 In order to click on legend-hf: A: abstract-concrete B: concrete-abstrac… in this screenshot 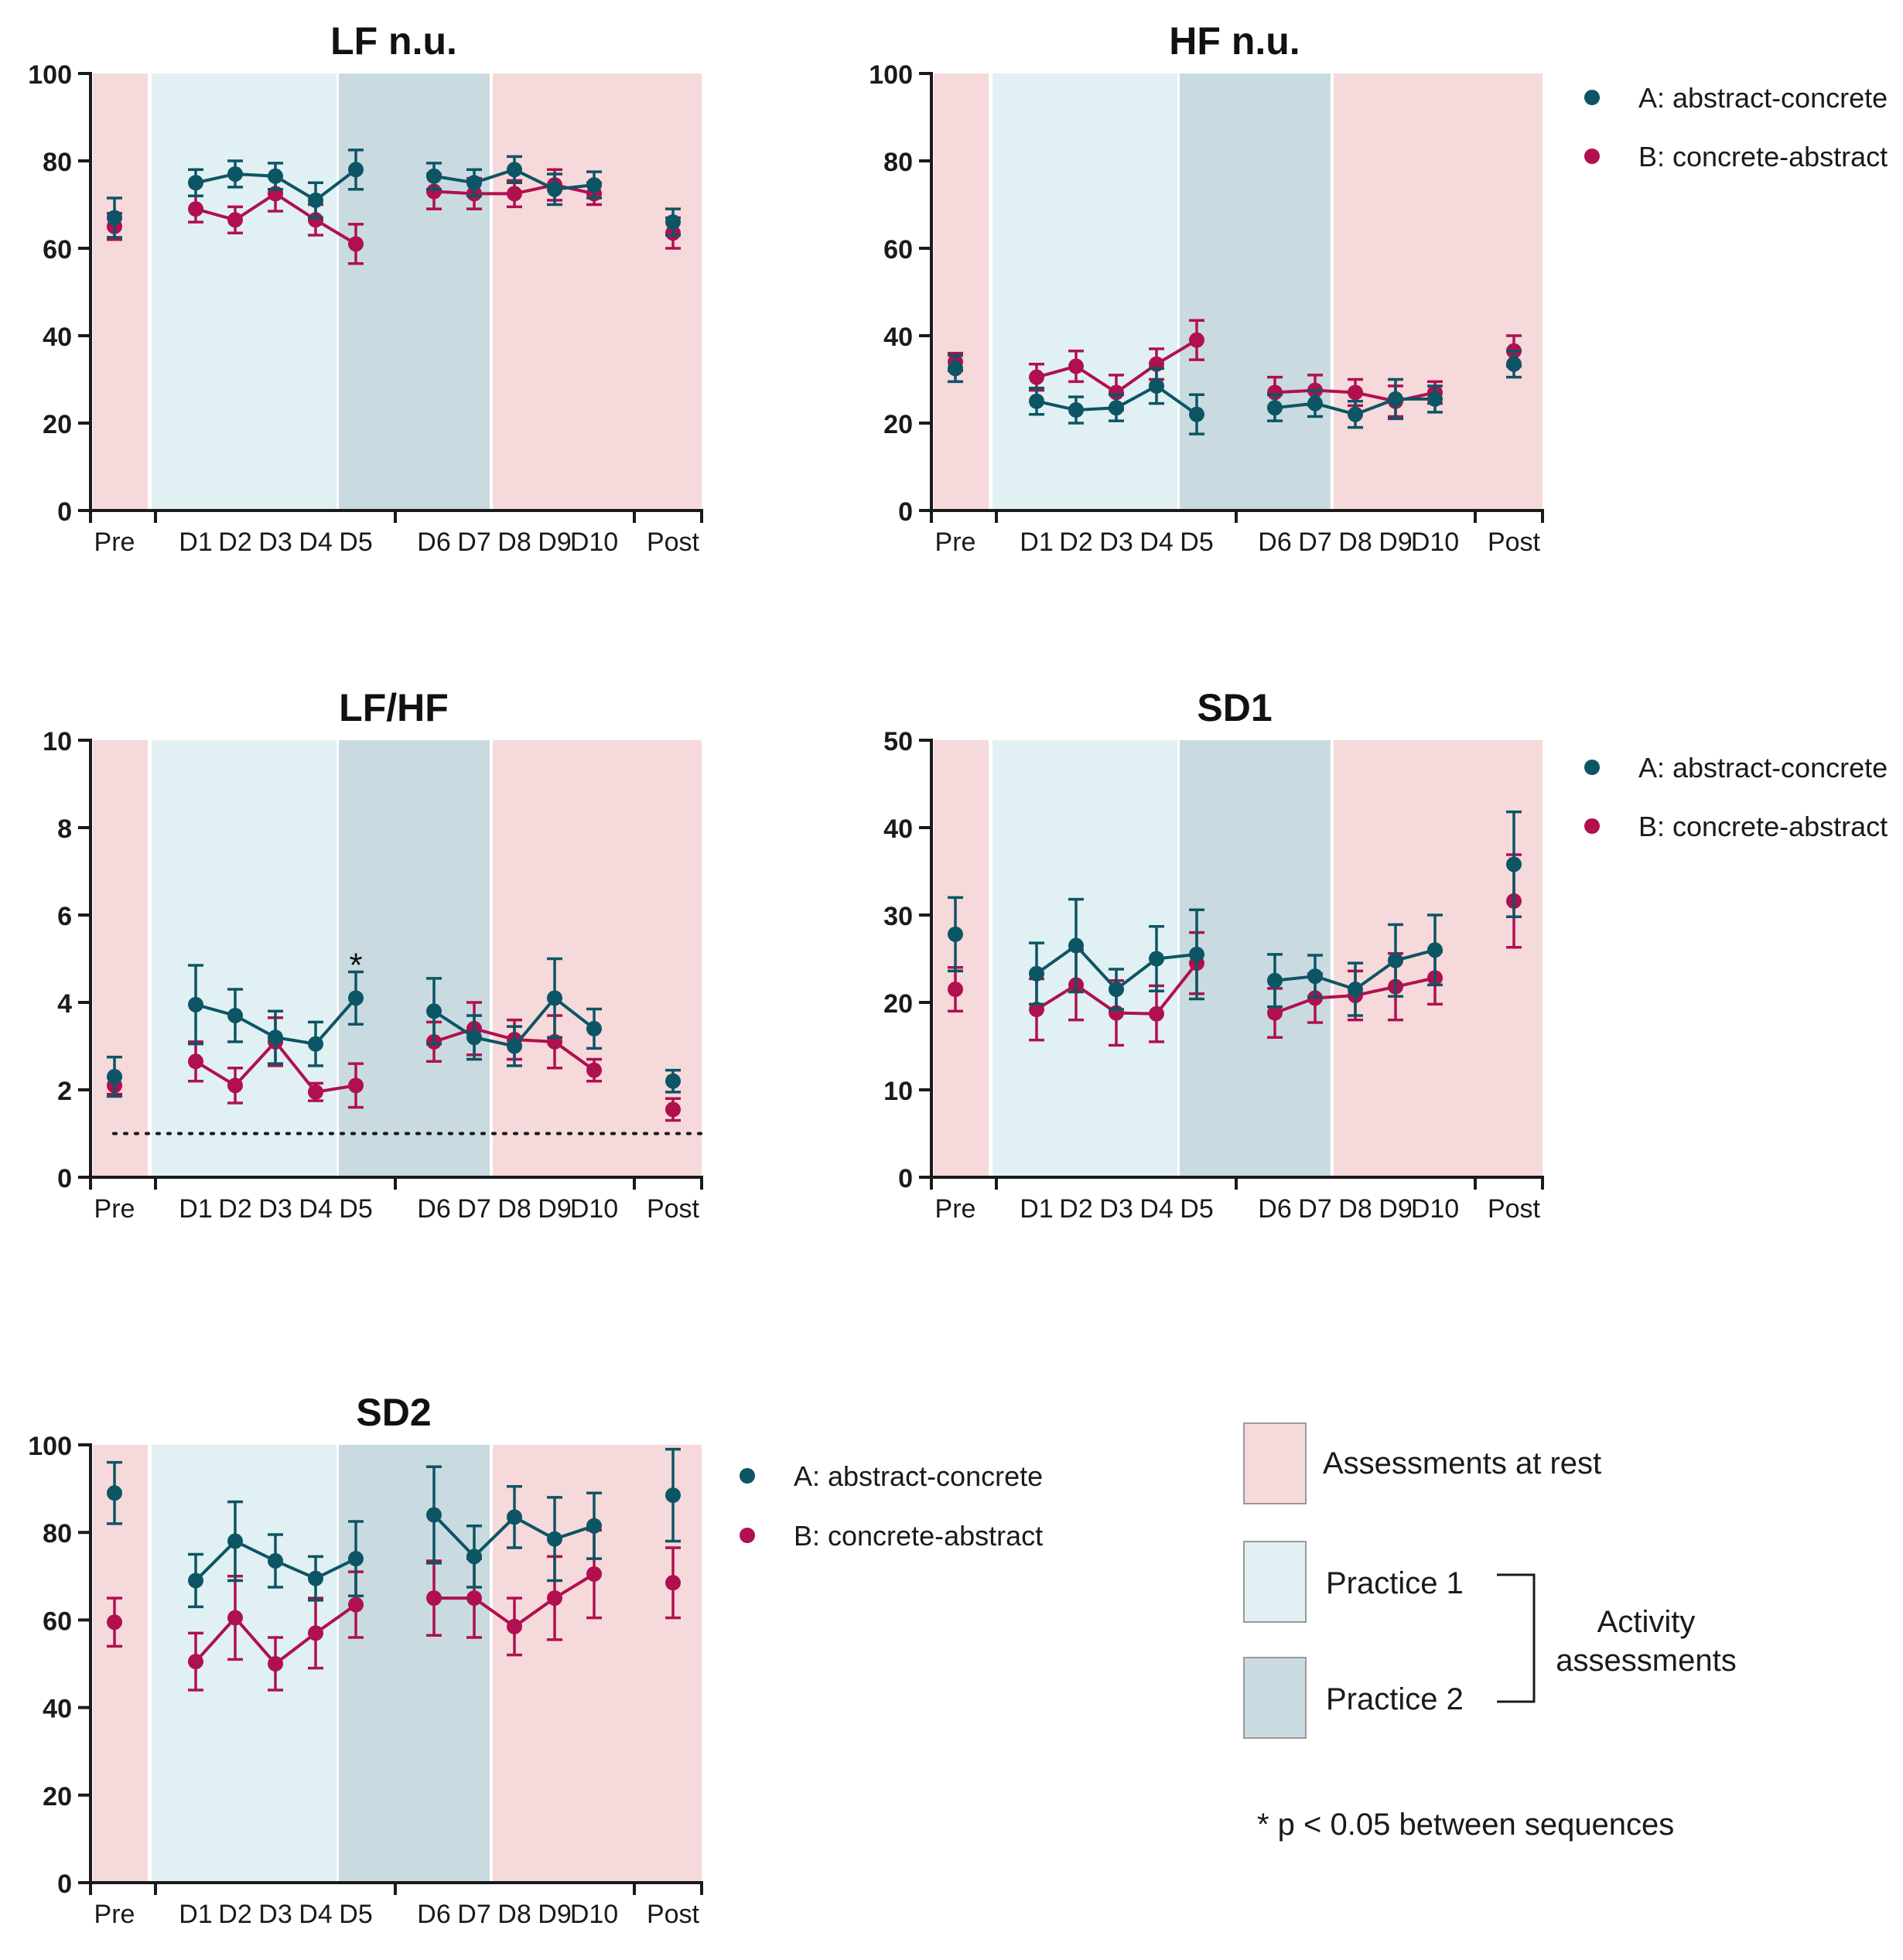, I will do `click(1736, 127)`.